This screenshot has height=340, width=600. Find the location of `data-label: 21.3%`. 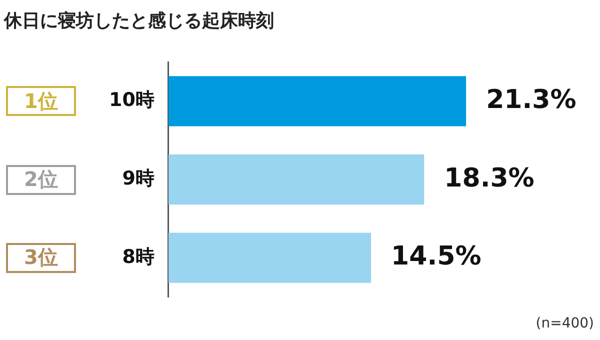

data-label: 21.3% is located at coordinates (531, 99).